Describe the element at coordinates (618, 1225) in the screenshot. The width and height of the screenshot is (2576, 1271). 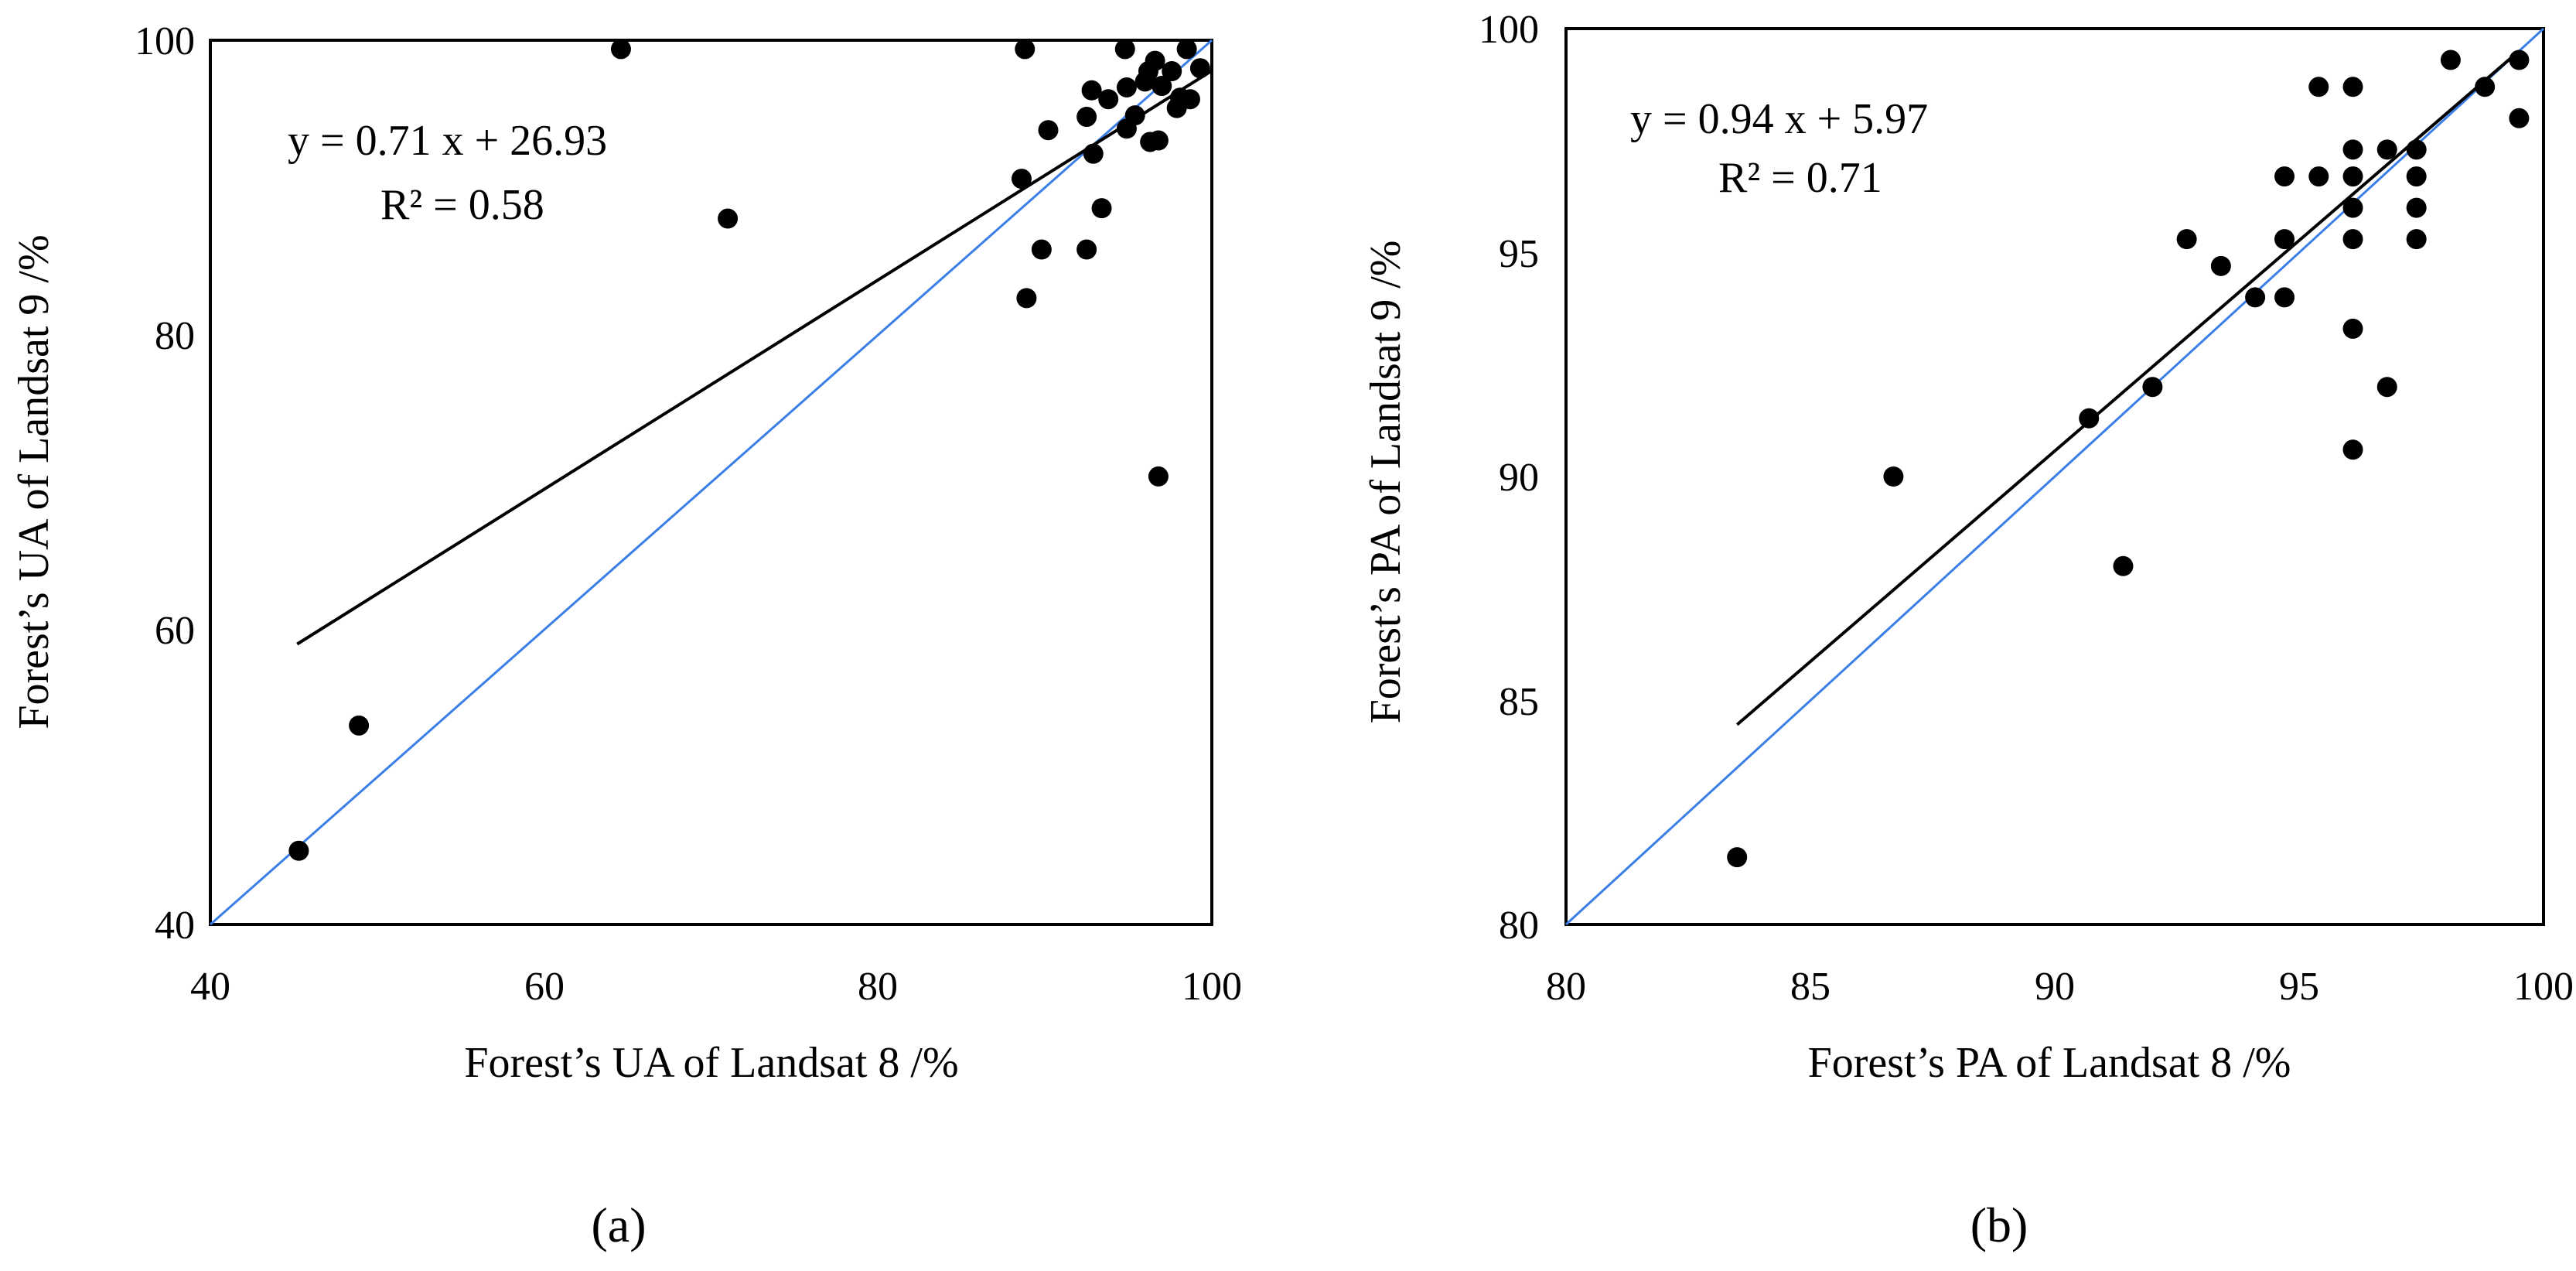
I see `panel-label: (a)` at that location.